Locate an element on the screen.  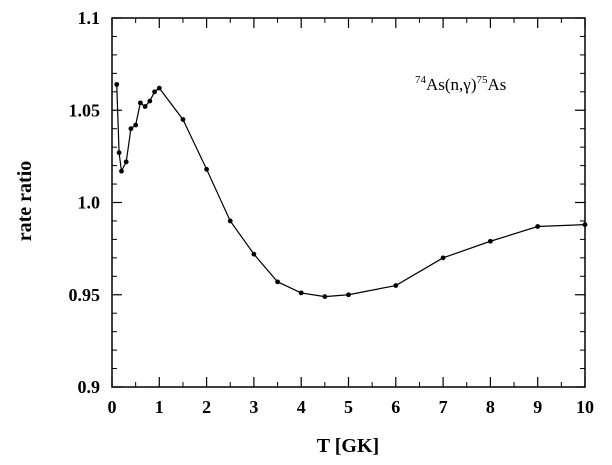
y-tick-label: 1.1 is located at coordinates (89, 18).